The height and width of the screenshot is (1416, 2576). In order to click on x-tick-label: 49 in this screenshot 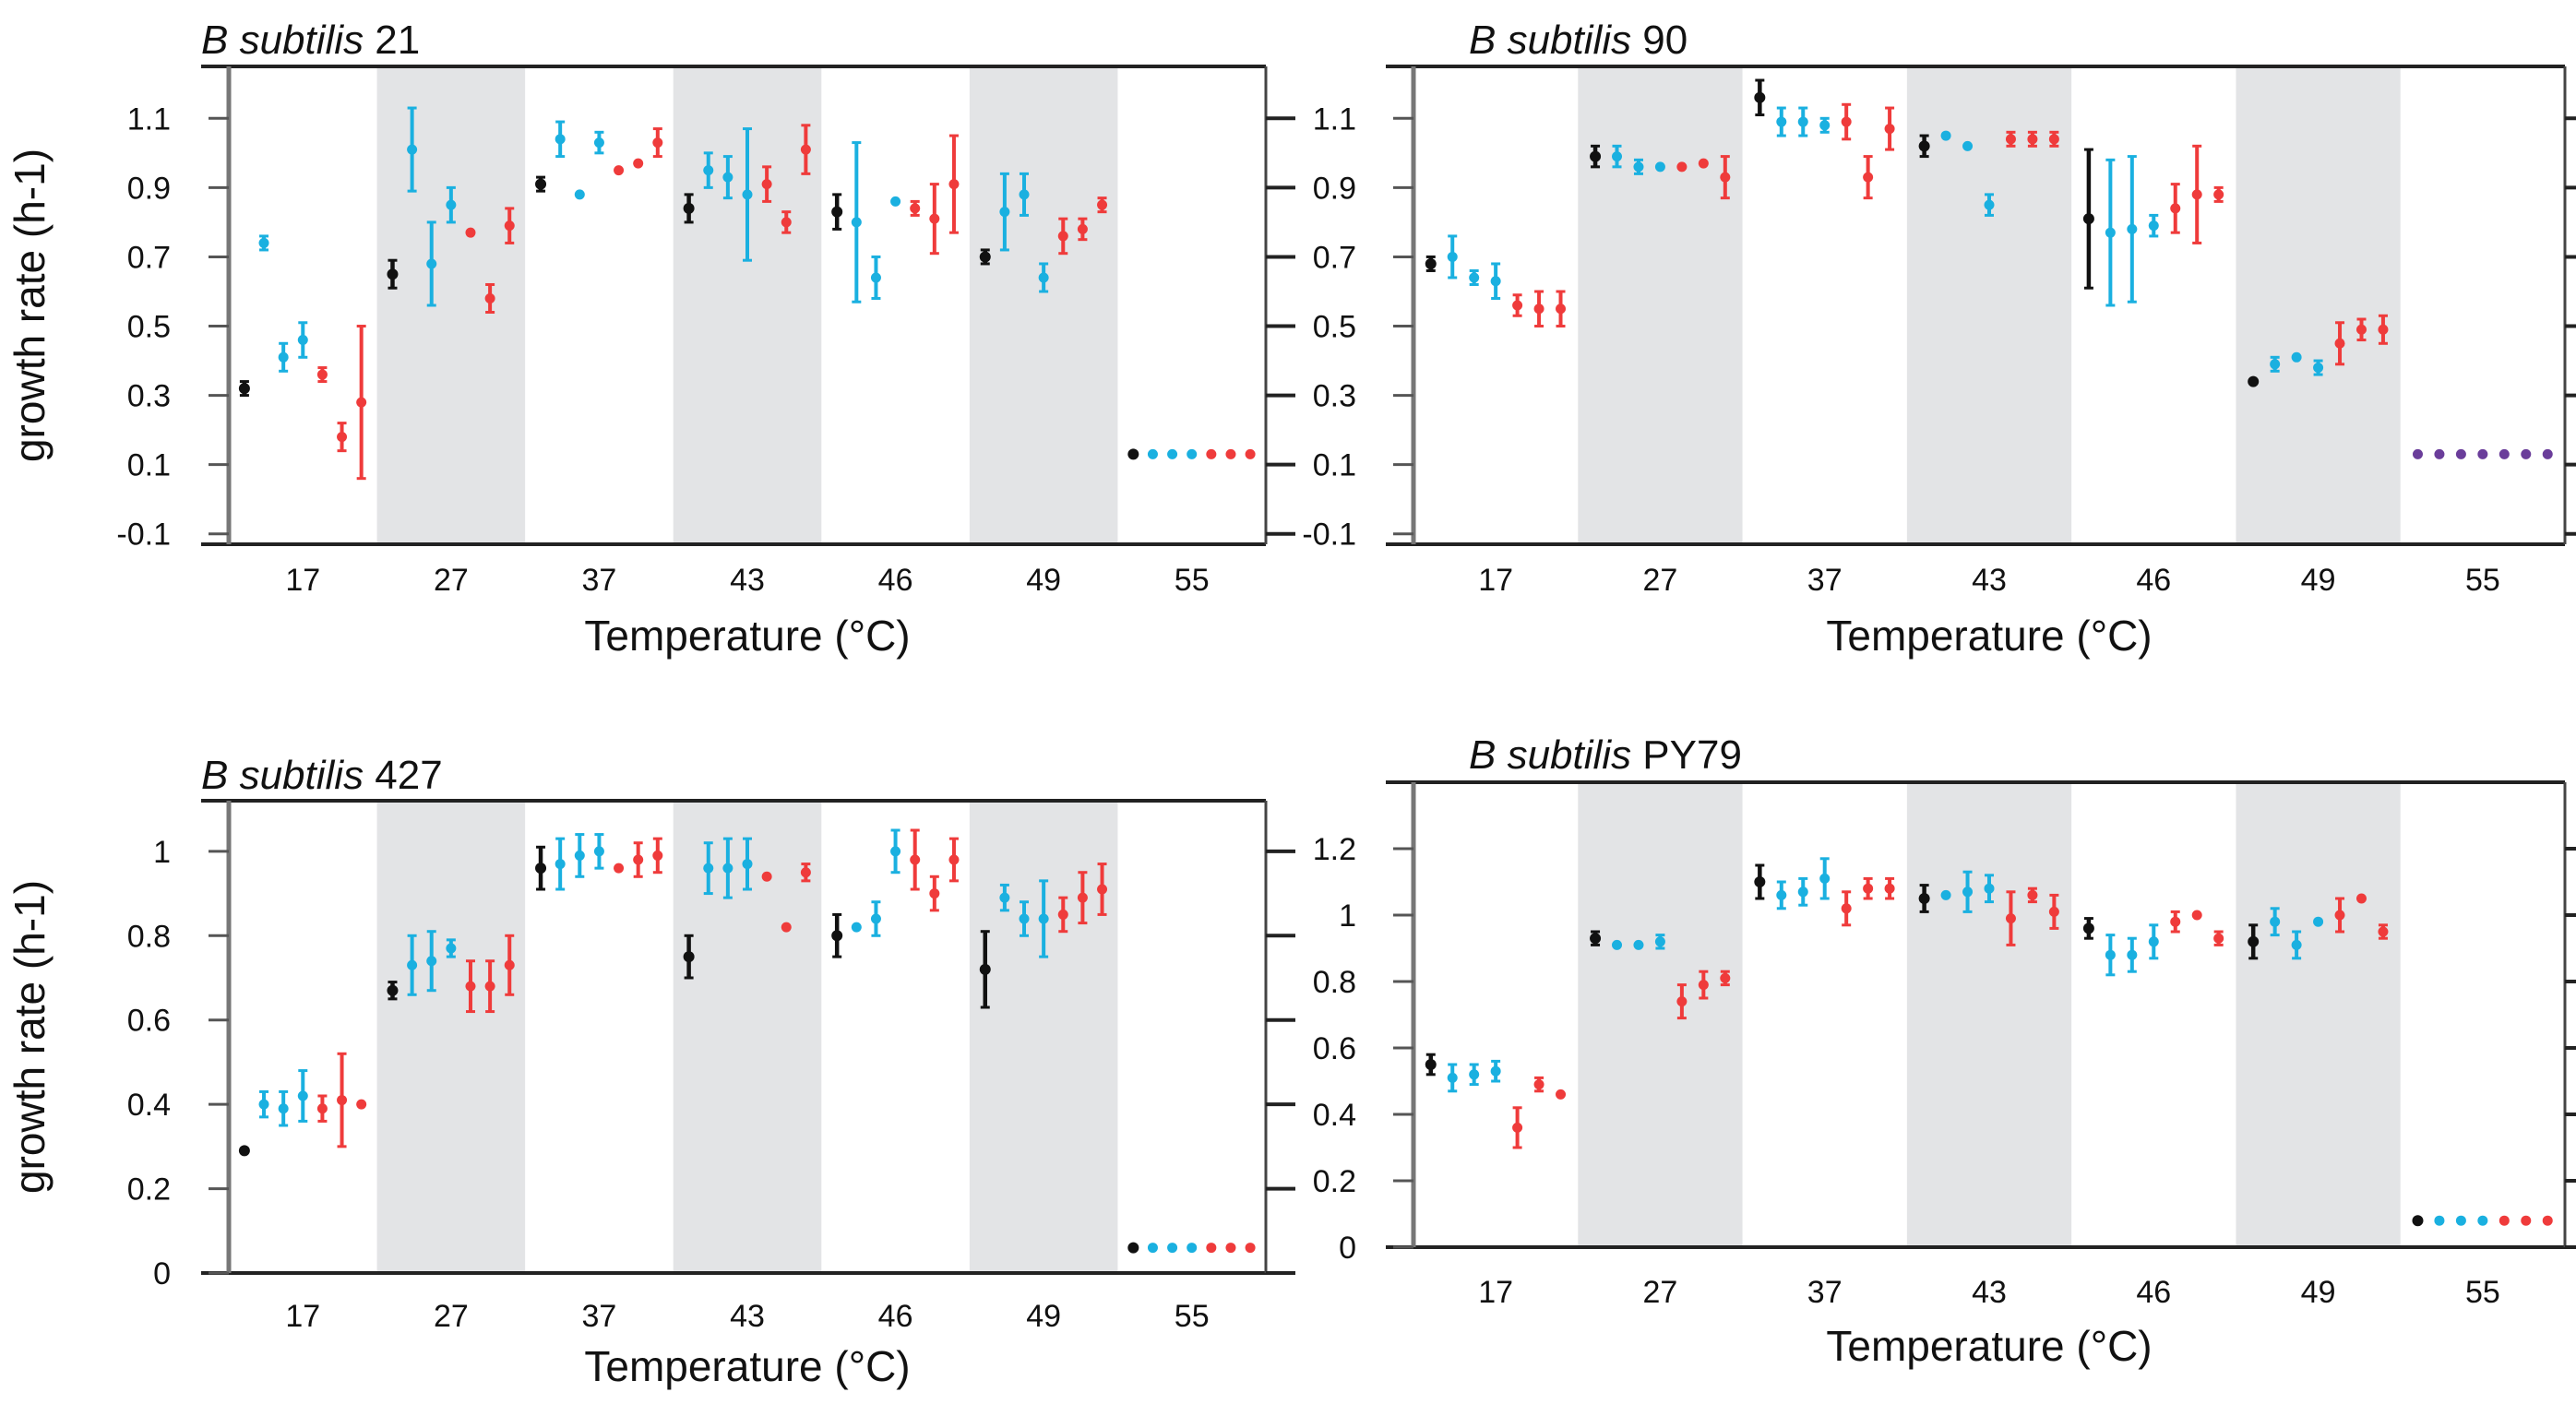, I will do `click(2319, 580)`.